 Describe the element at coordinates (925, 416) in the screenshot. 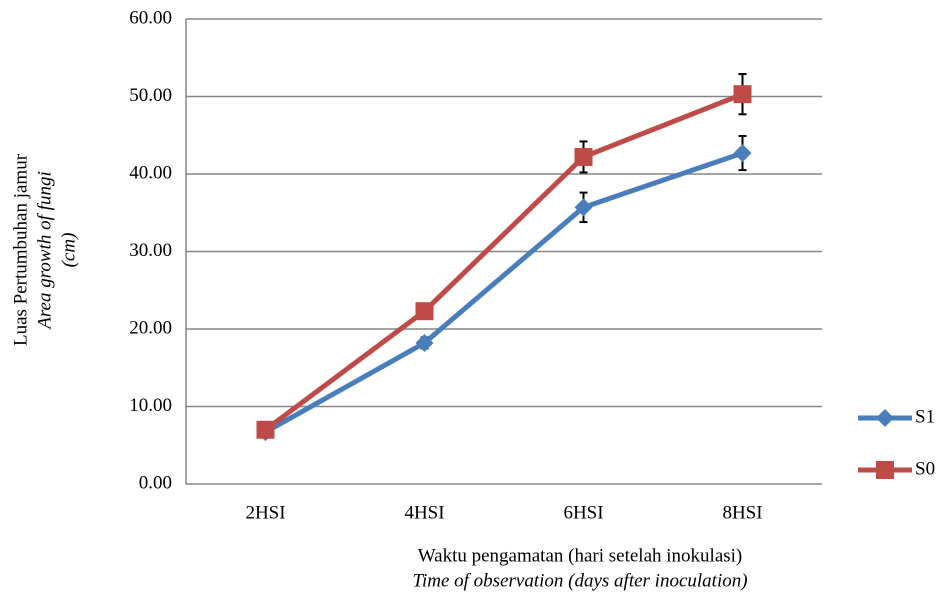

I see `legend-label: S1` at that location.